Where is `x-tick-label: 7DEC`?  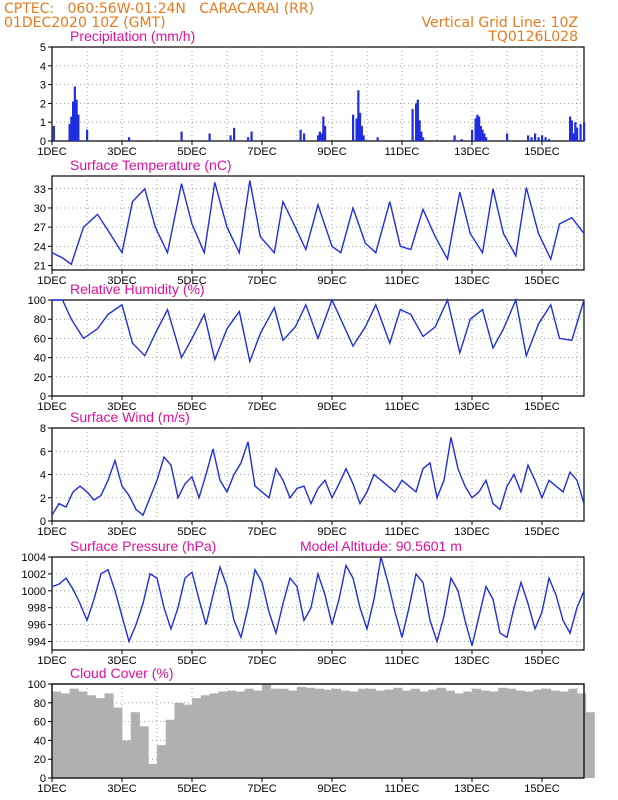
x-tick-label: 7DEC is located at coordinates (261, 281).